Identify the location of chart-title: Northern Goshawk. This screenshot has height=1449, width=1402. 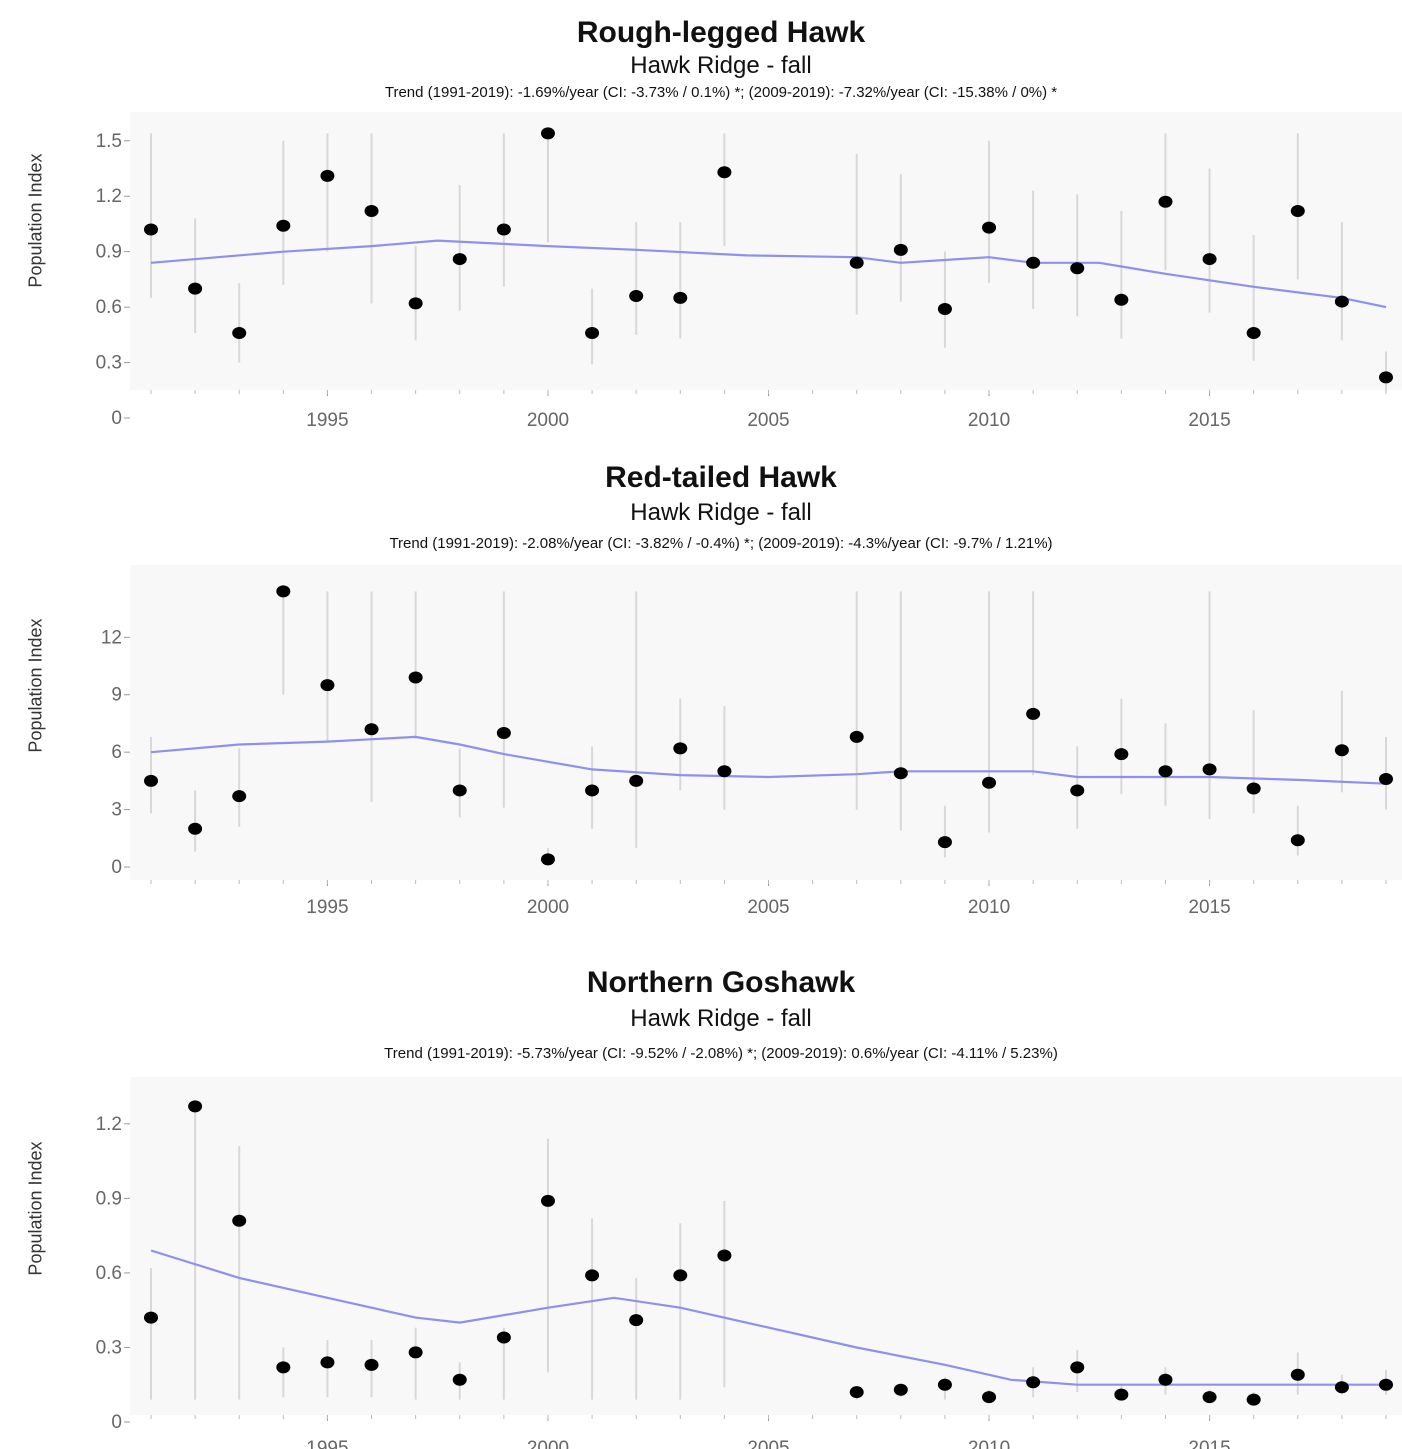
(721, 982).